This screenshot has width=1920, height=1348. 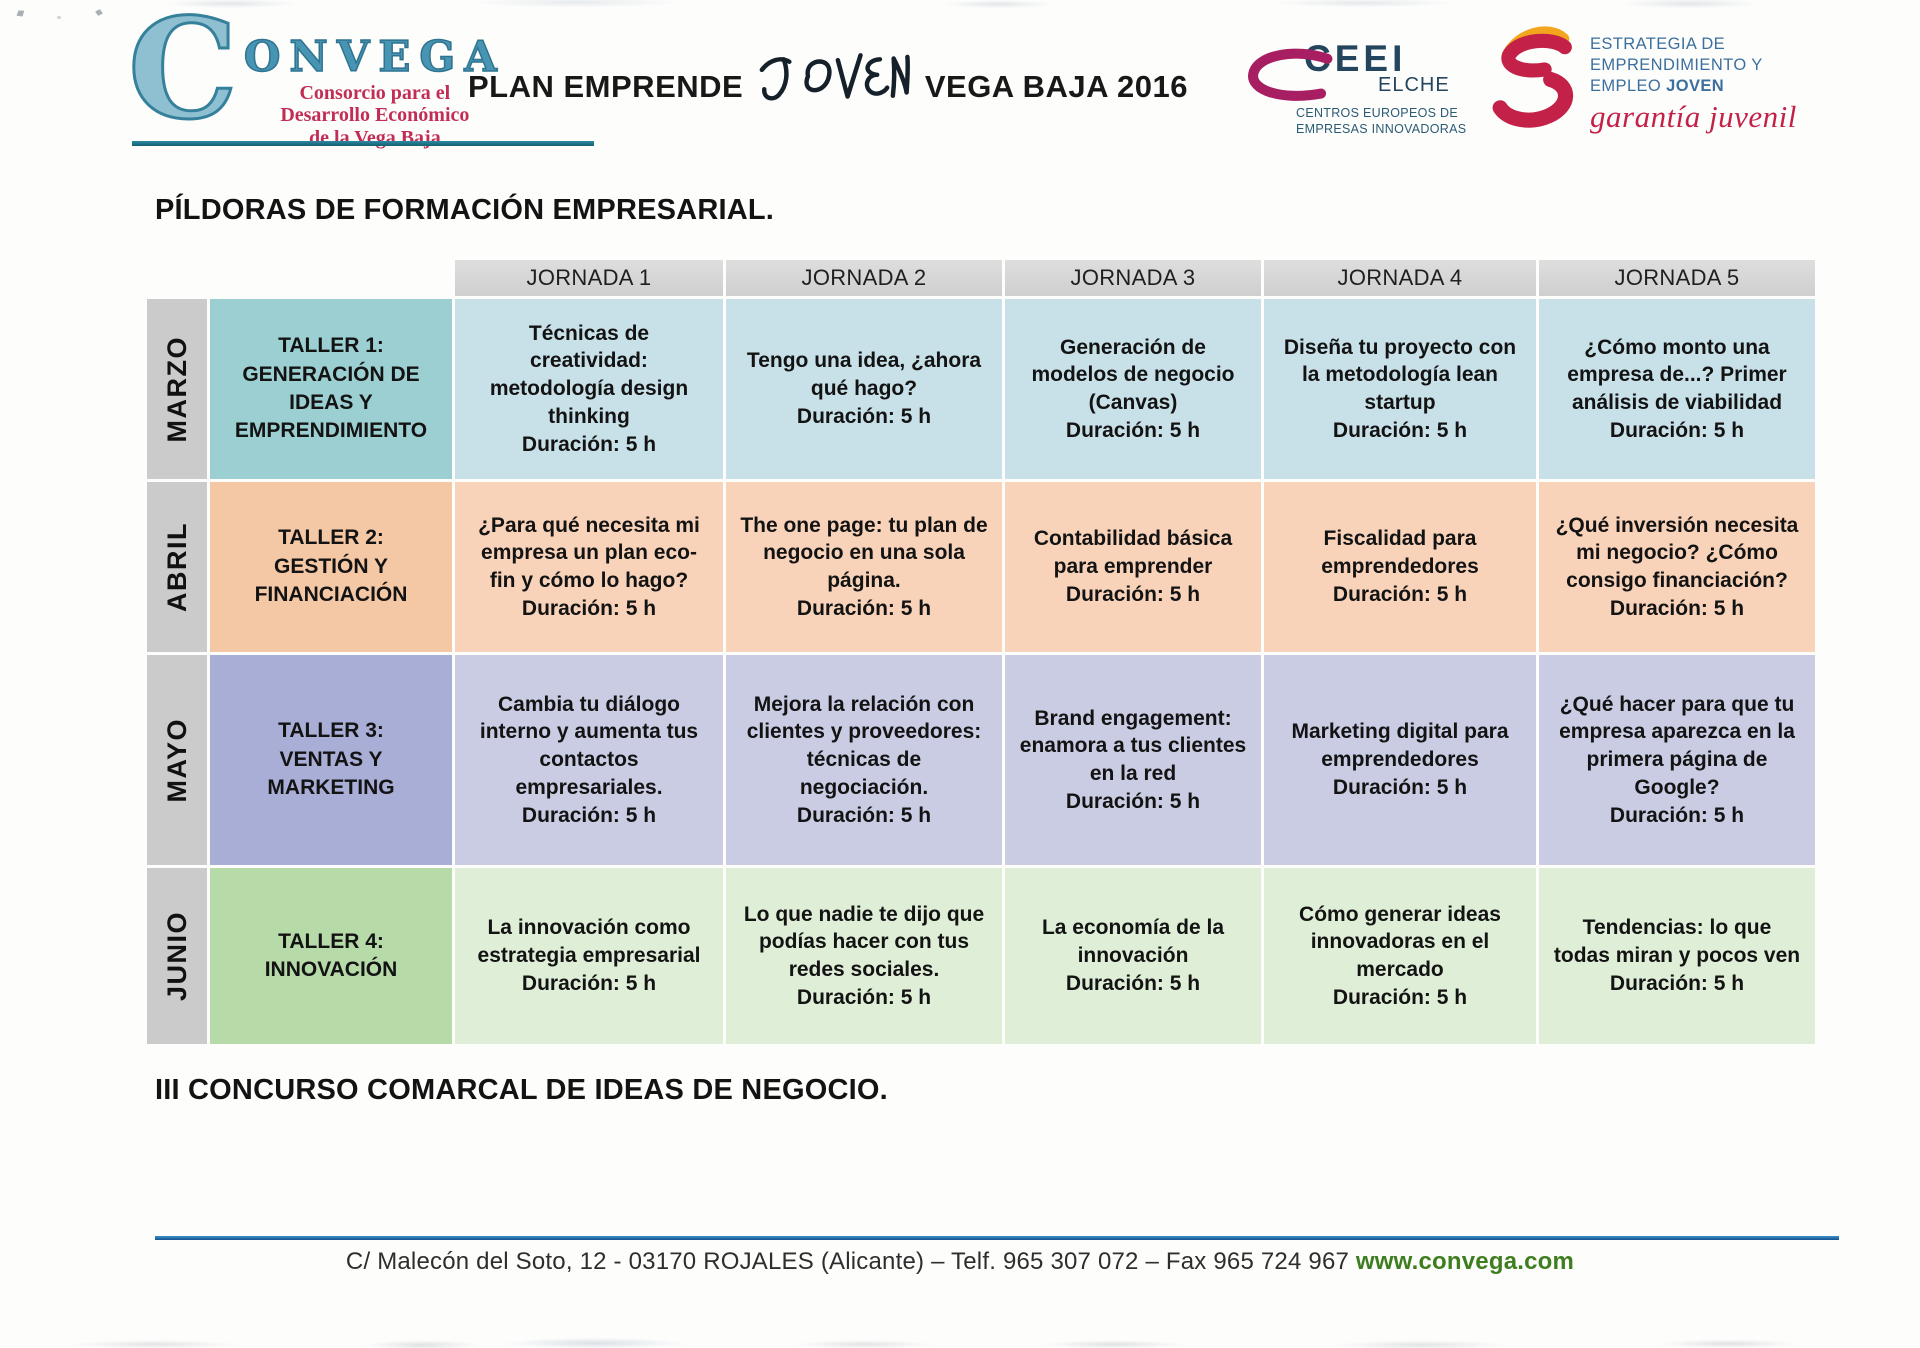 What do you see at coordinates (818, 76) in the screenshot?
I see `joven-o-stroke` at bounding box center [818, 76].